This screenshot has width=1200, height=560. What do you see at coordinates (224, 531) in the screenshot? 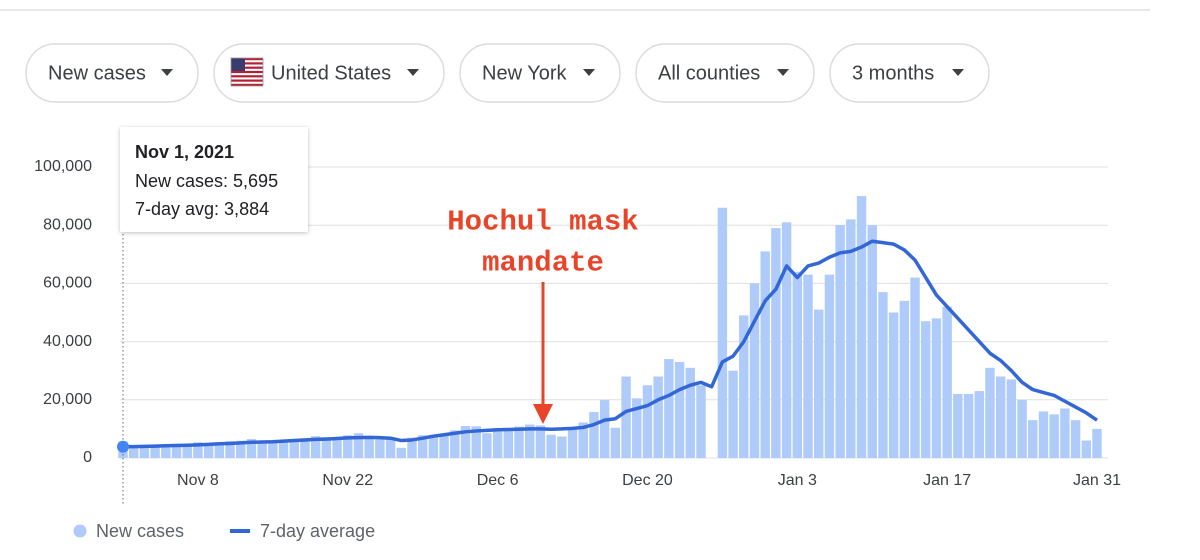
I see `legend: New cases 7-day average` at bounding box center [224, 531].